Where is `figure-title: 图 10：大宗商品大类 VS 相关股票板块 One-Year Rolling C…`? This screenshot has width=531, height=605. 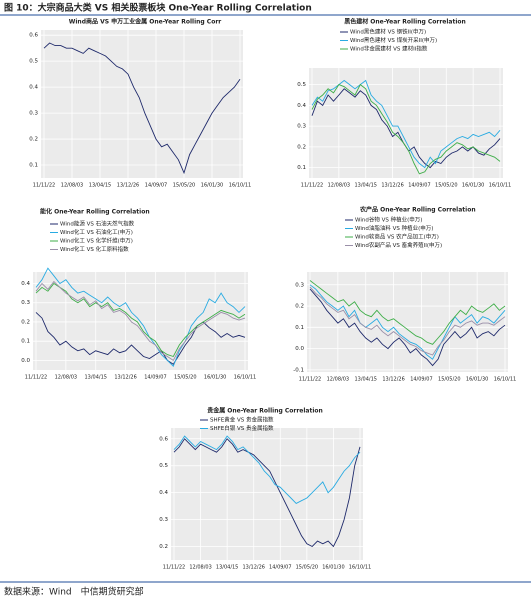
figure-title: 图 10：大宗商品大类 VS 相关股票板块 One-Year Rolling C… is located at coordinates (158, 8).